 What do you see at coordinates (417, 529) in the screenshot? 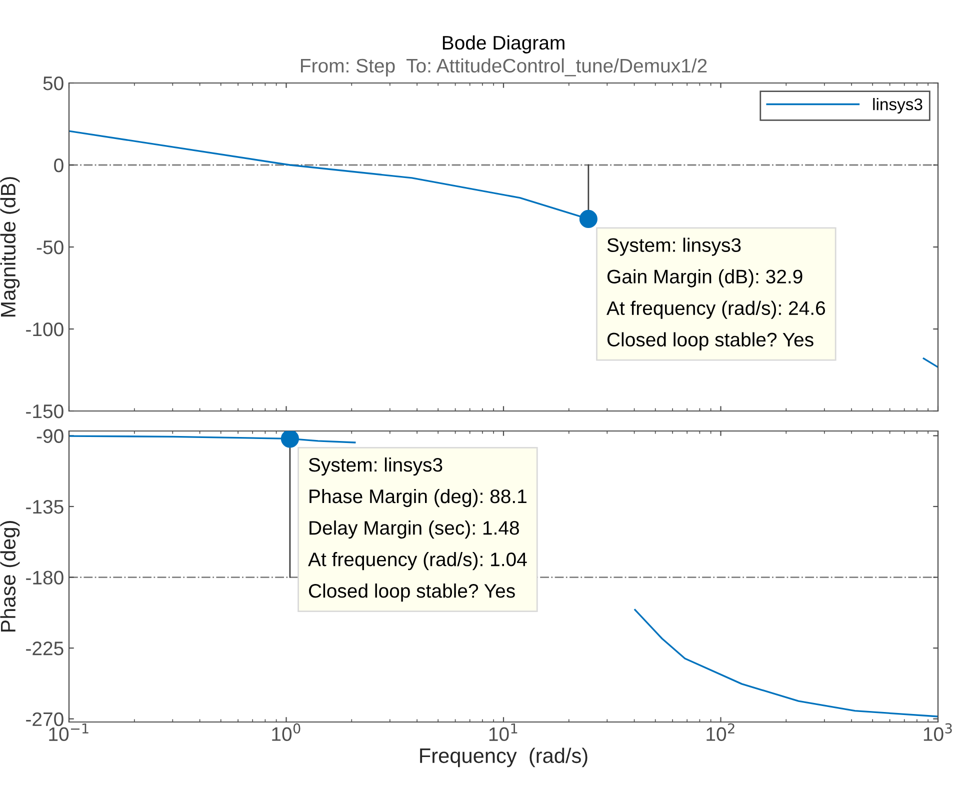
I see `annotation: System: linsys3 Phase Margin (deg): 88.1 Delay Margin (sec): 1.48 At frequency (rad/s): 1.04 Closed loop stable? Yes` at bounding box center [417, 529].